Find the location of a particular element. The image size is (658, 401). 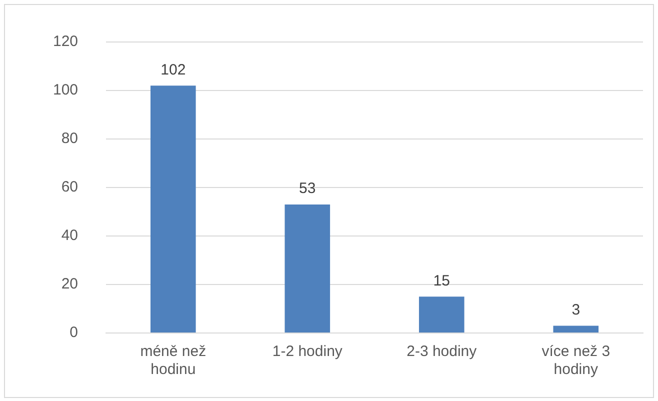

x-tick-label: více než 3 hodiny is located at coordinates (576, 360).